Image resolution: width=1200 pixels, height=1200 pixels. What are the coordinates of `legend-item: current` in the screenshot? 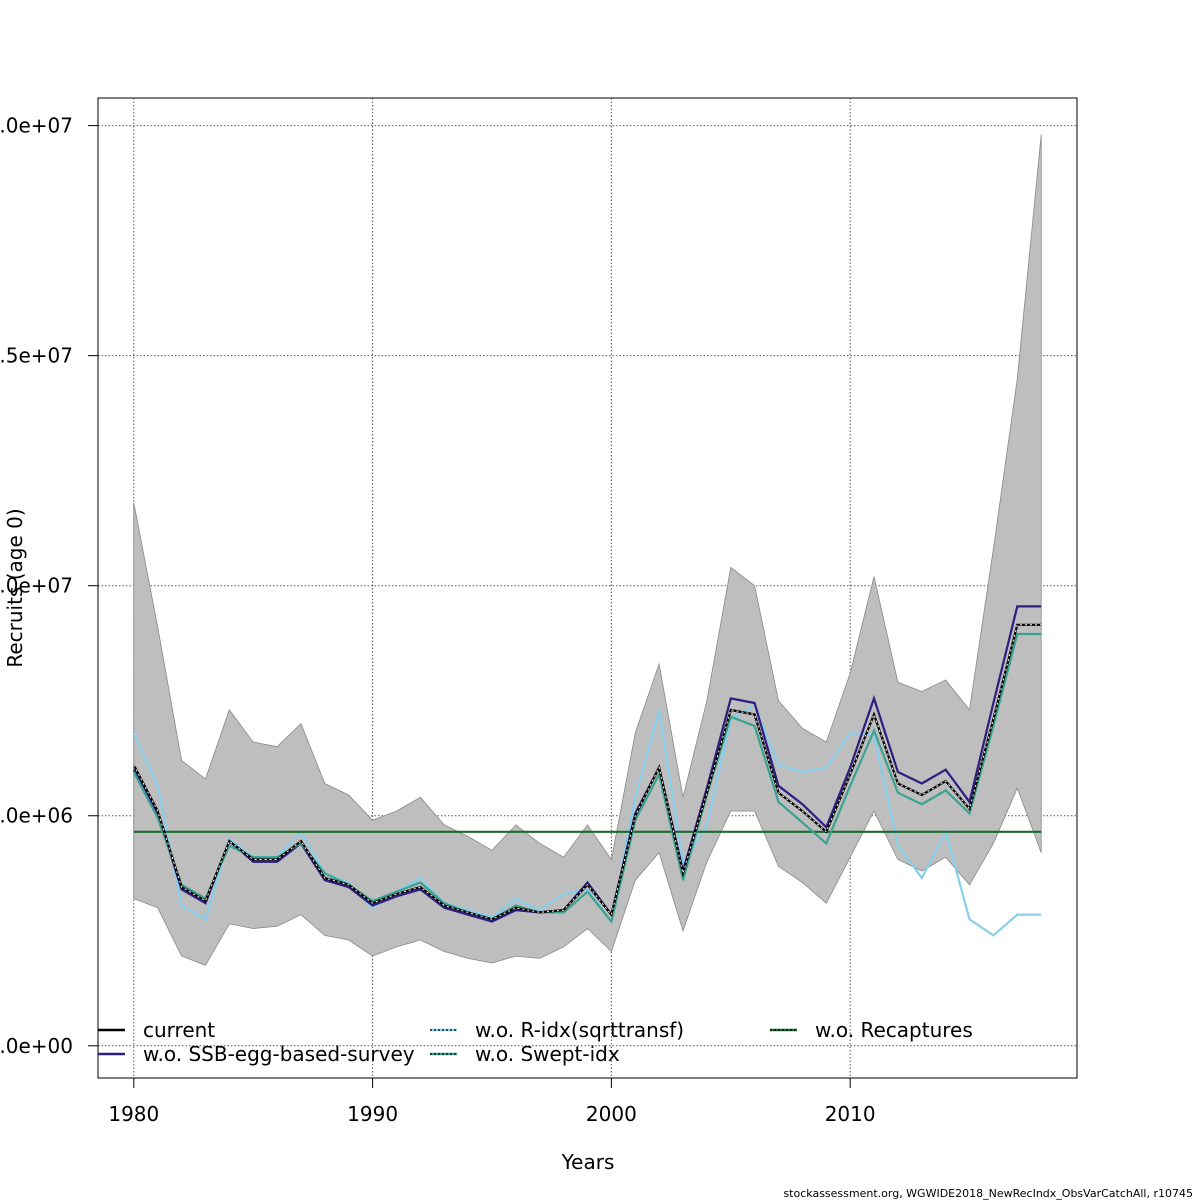 It's located at (156, 1030).